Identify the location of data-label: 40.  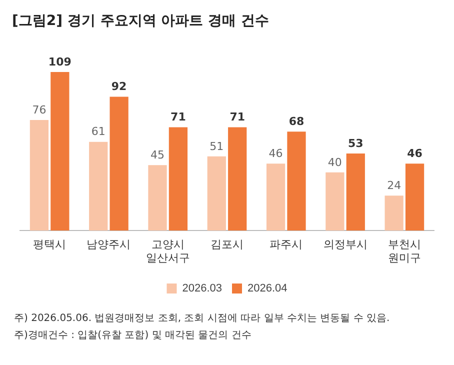
(335, 162).